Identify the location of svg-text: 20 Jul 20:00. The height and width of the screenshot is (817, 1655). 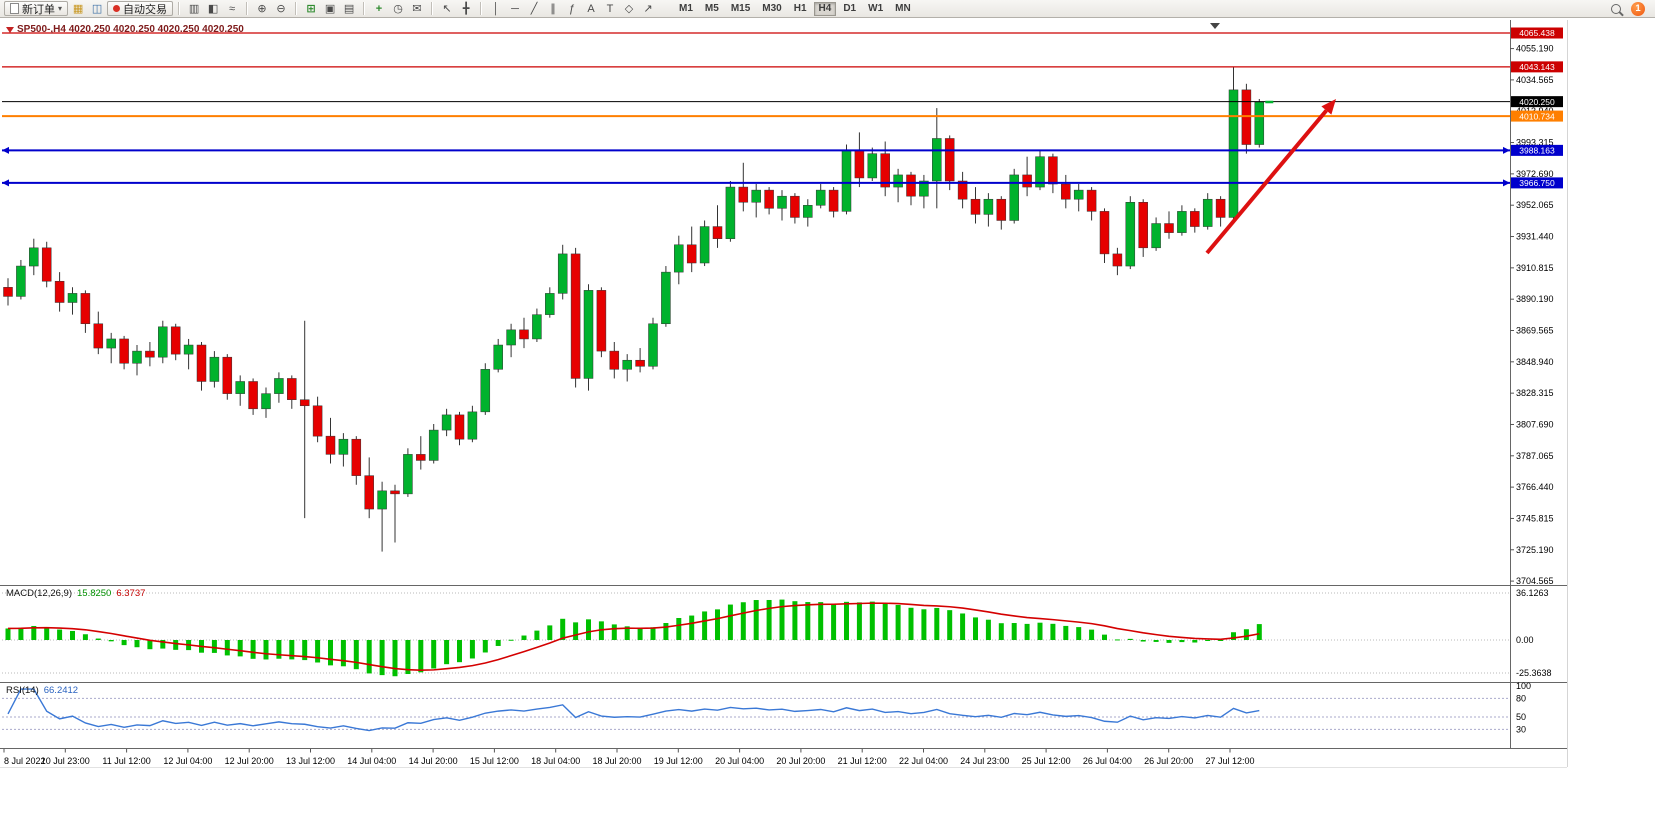
(800, 761).